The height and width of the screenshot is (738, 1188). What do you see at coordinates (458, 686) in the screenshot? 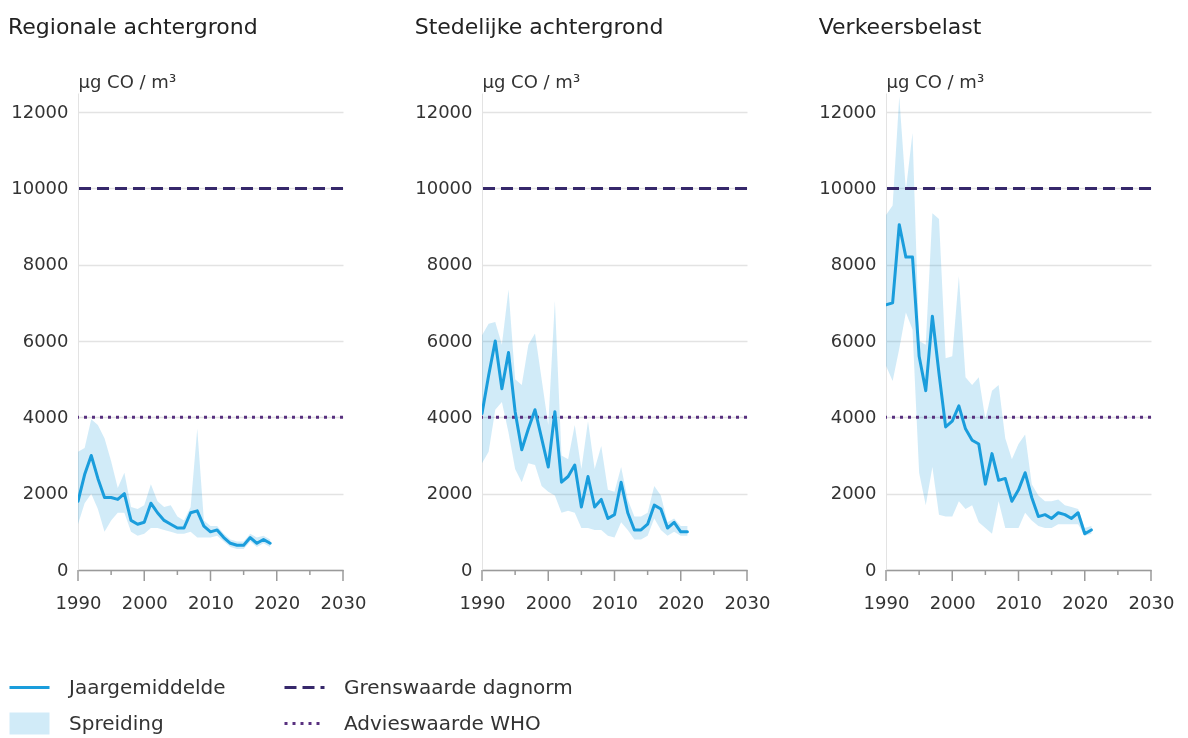
I see `legend-label: Grenswaarde dagnorm` at bounding box center [458, 686].